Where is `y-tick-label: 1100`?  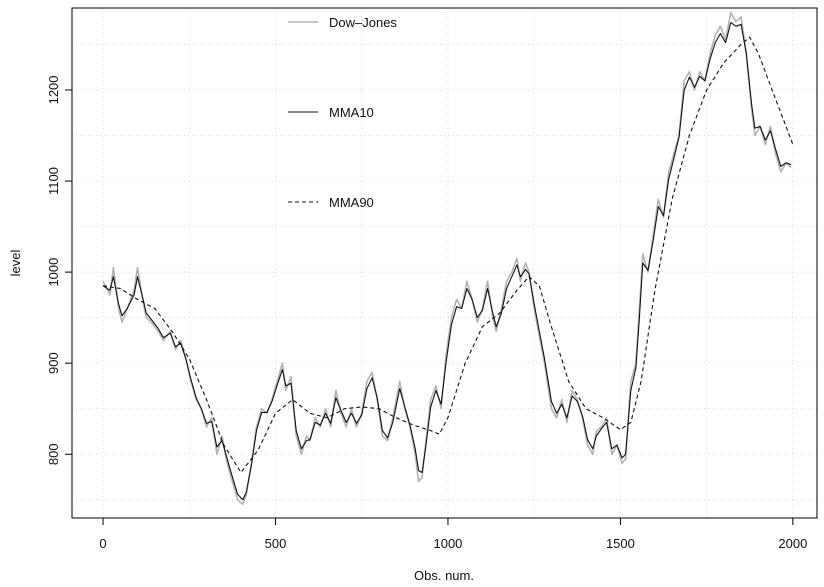
y-tick-label: 1100 is located at coordinates (53, 181).